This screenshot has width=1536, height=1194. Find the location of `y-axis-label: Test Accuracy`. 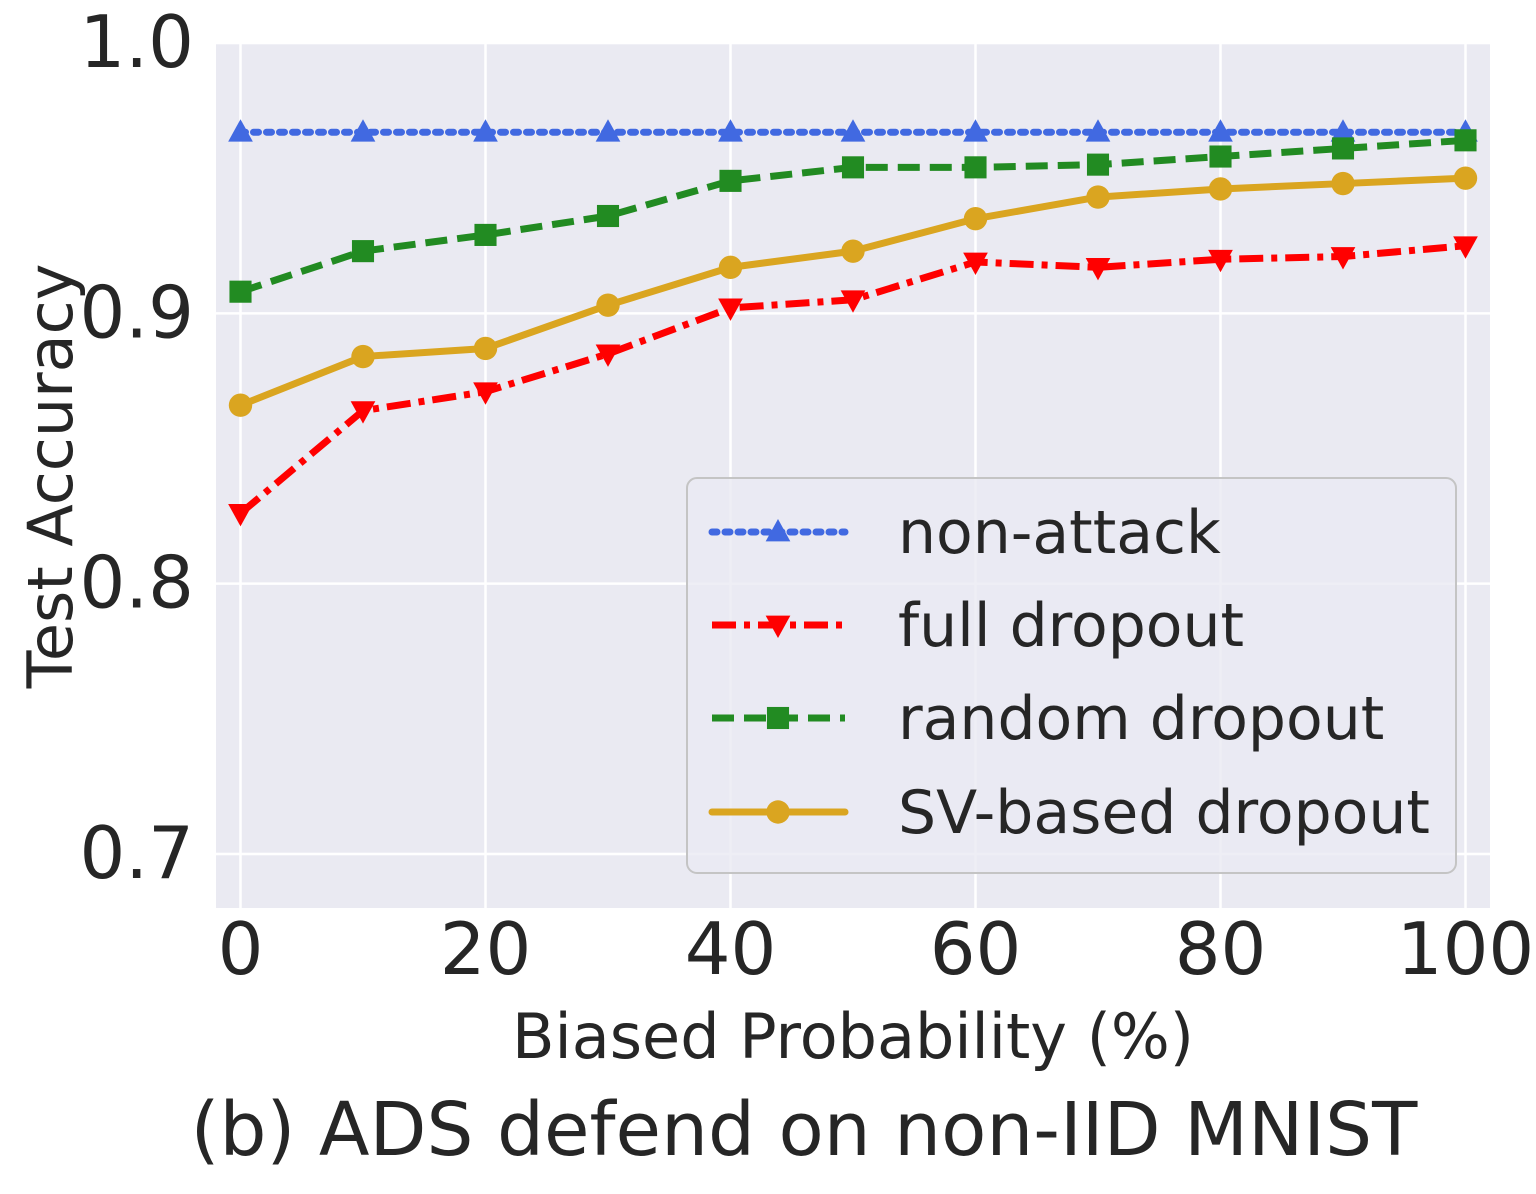

y-axis-label: Test Accuracy is located at coordinates (50, 477).